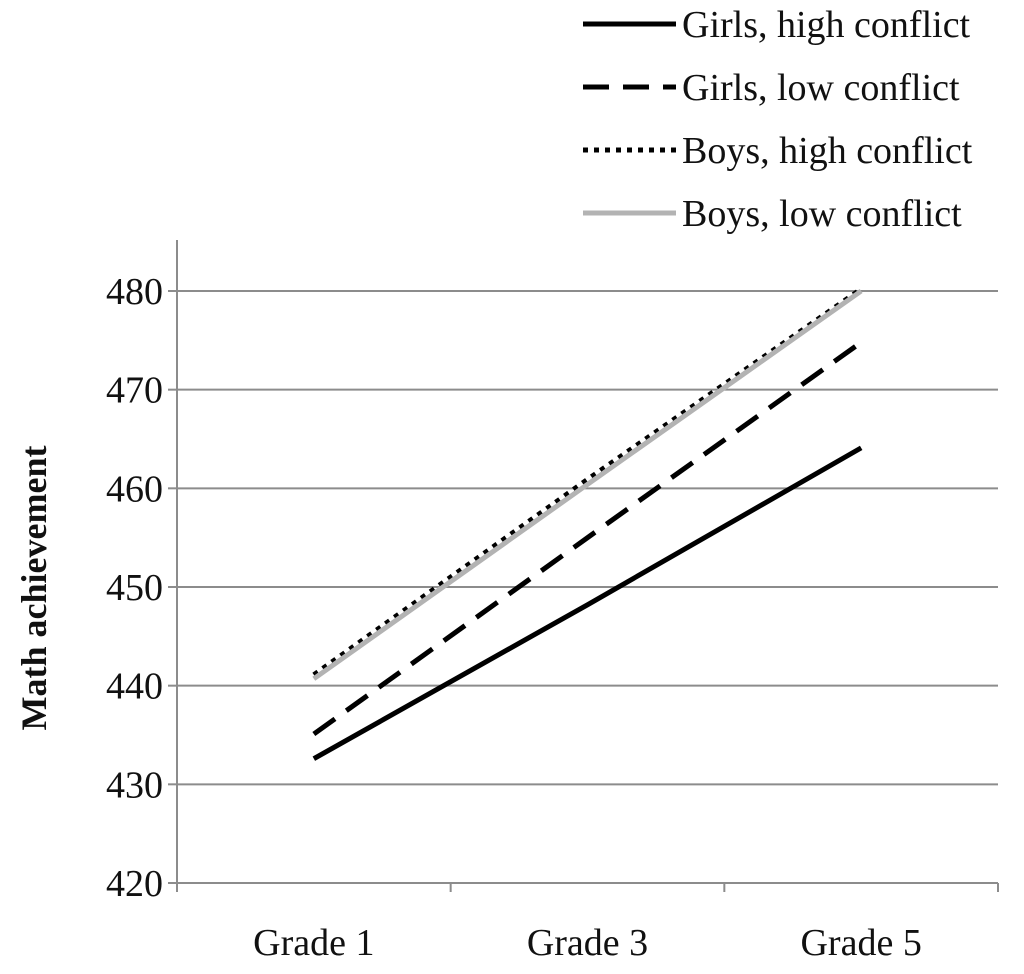 This screenshot has width=1024, height=974. I want to click on y-tick-labels: 420 430 440 450 460 470 480, so click(134, 588).